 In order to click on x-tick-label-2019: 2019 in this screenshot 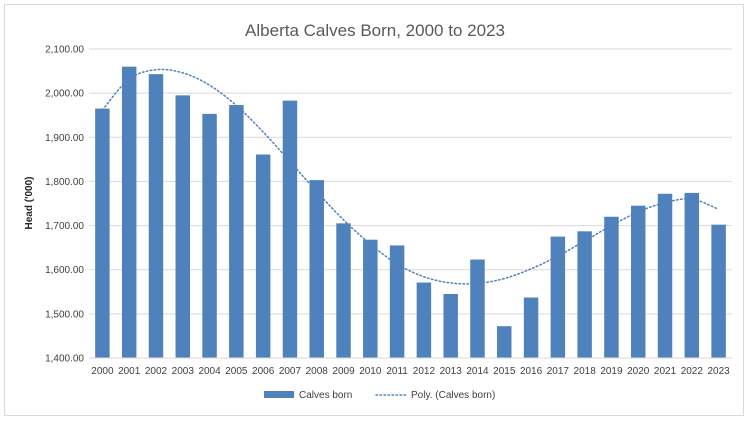, I will do `click(611, 371)`.